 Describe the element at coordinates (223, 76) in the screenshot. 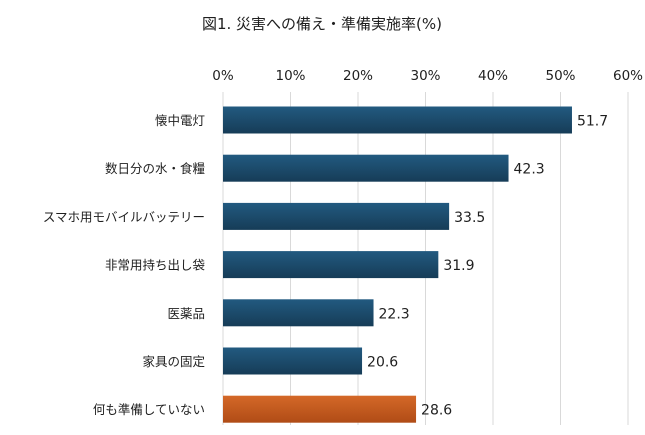

I see `x-tick-label: 0%` at that location.